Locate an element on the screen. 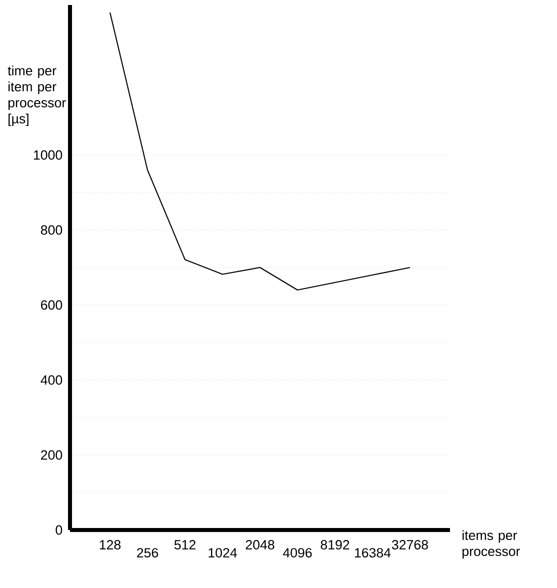 The width and height of the screenshot is (557, 588). y-tick-label: 200 is located at coordinates (51, 455).